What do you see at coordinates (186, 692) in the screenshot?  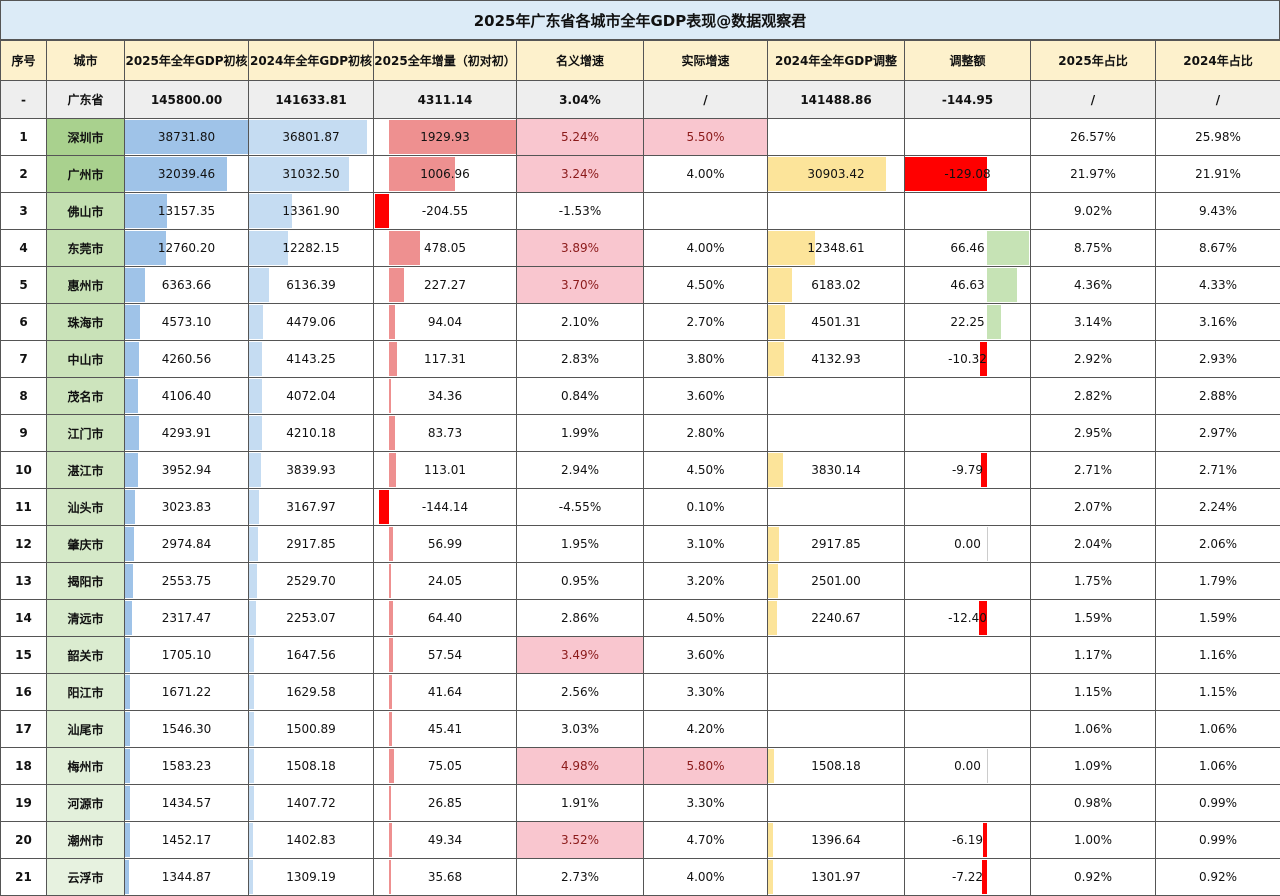 I see `cell-gdp-2025: 1671.22` at bounding box center [186, 692].